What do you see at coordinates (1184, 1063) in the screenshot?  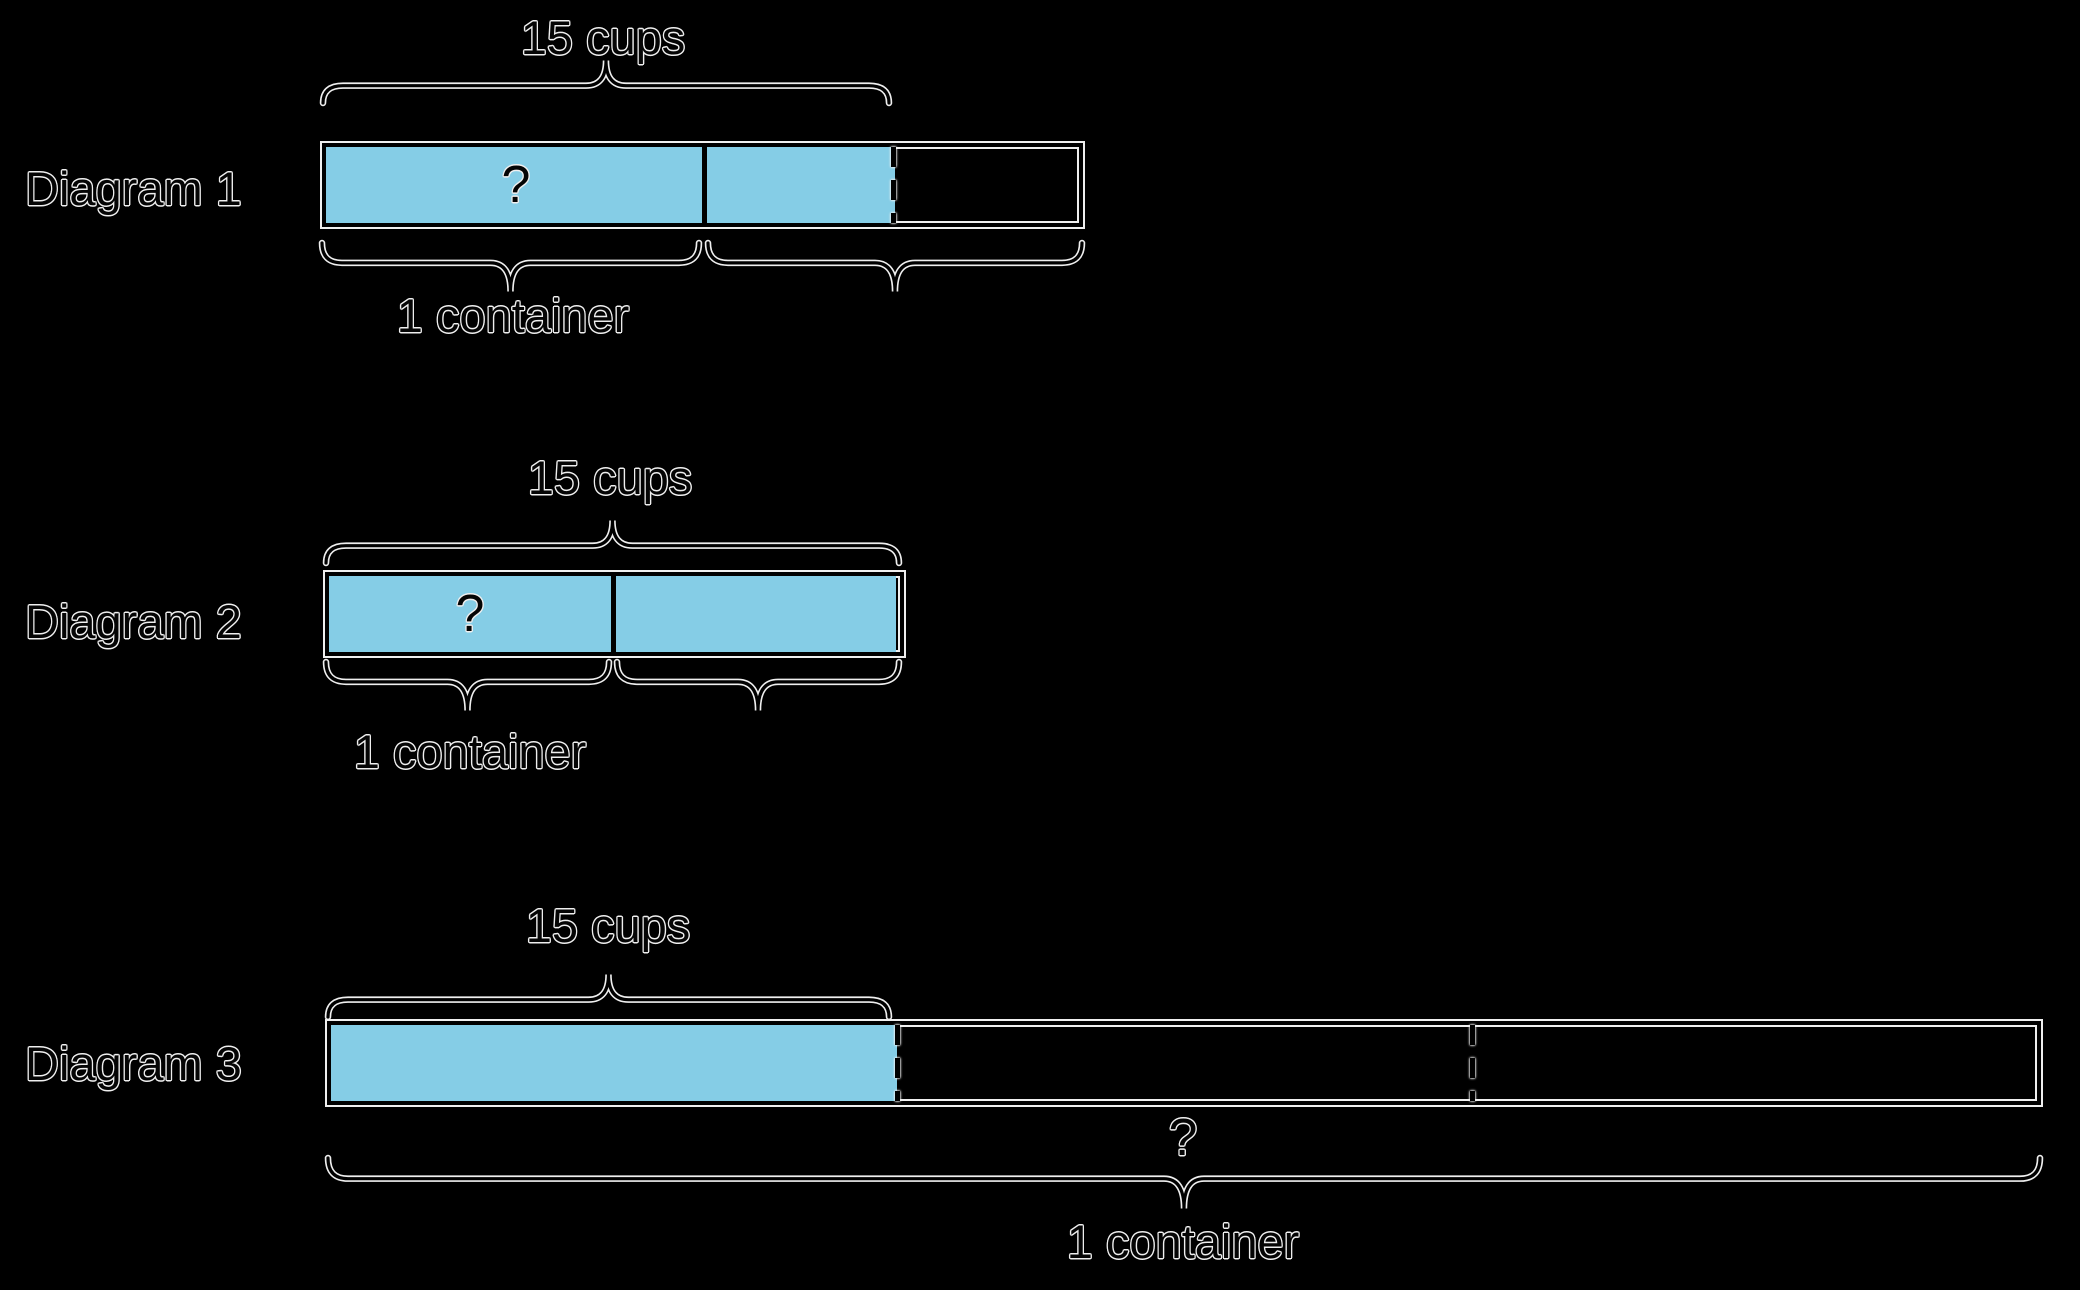 I see `diagram-3-tape-bar` at bounding box center [1184, 1063].